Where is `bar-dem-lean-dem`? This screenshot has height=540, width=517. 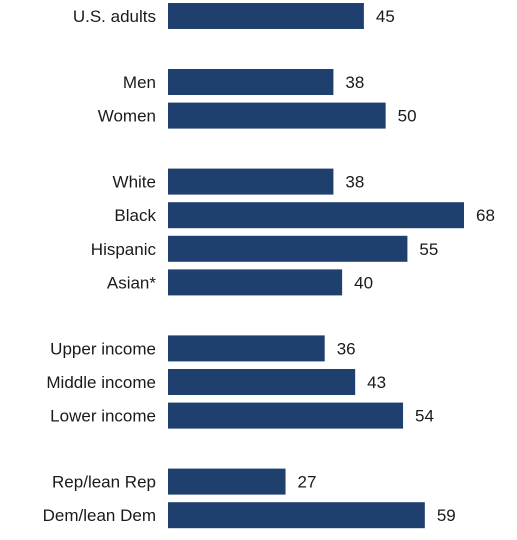 bar-dem-lean-dem is located at coordinates (296, 515).